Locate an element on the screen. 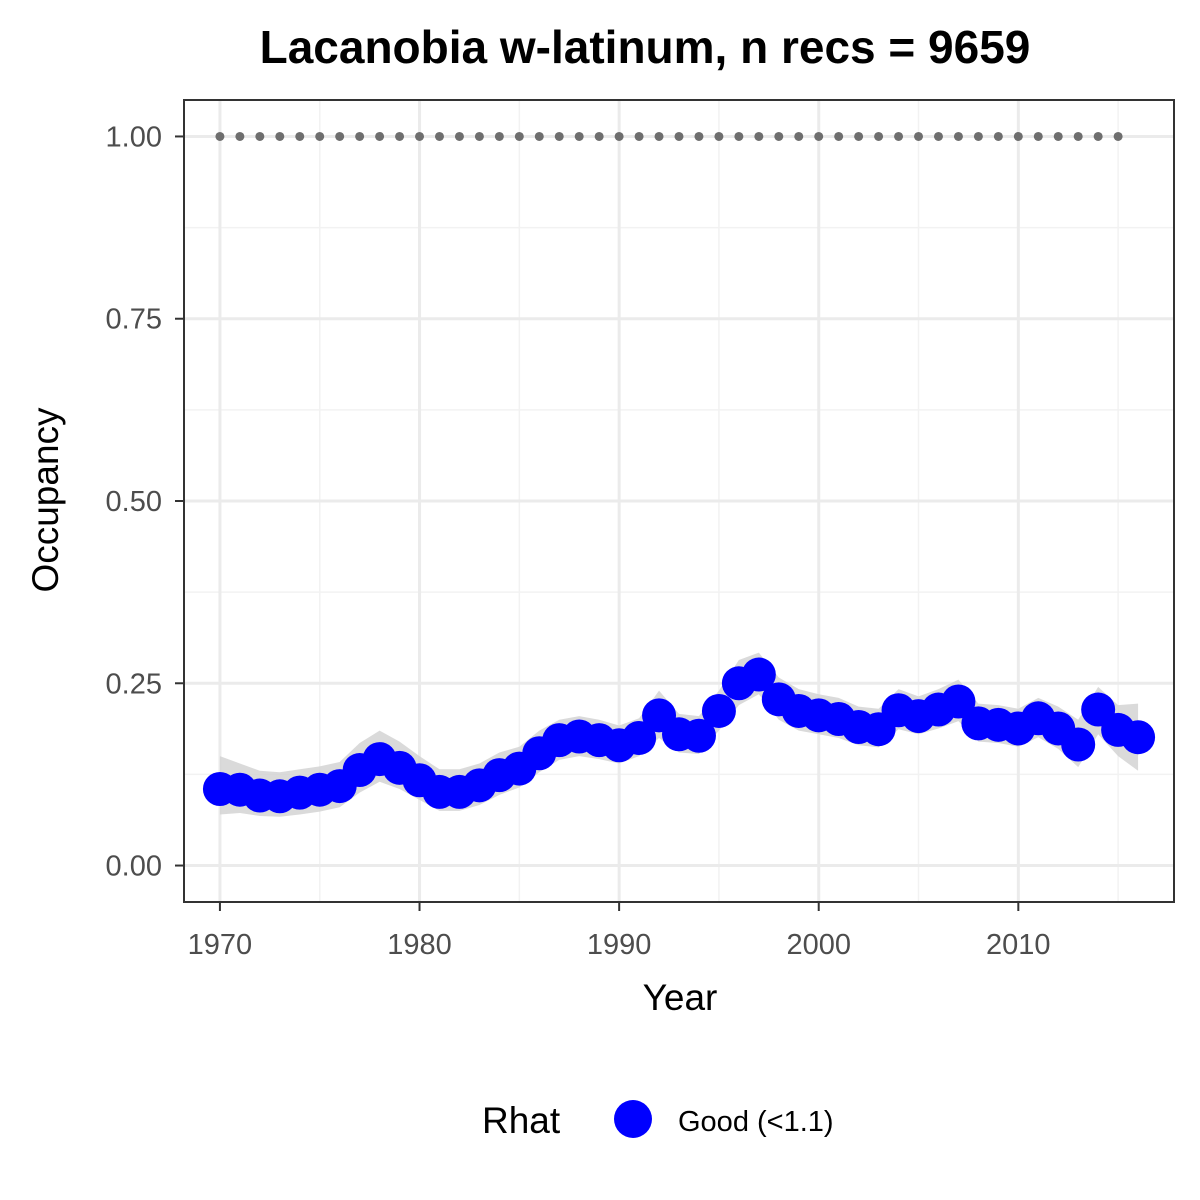 This screenshot has width=1200, height=1200. y-tick-label: 0.00 is located at coordinates (134, 867).